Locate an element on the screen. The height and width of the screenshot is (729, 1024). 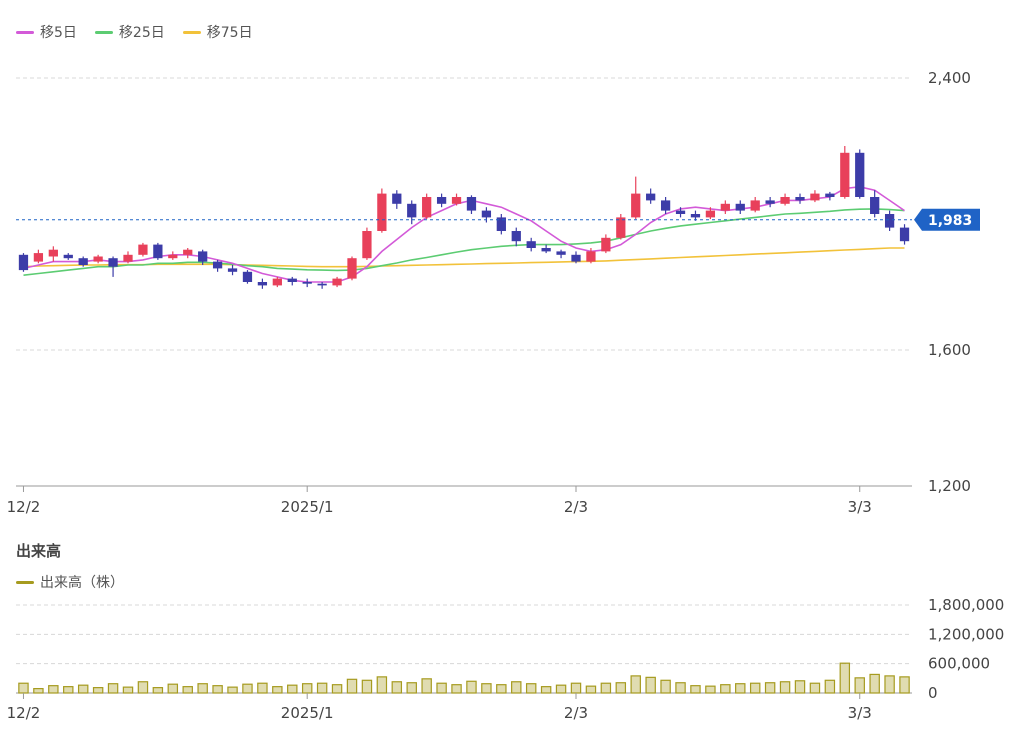
price-x-tick-label: 2025/1 is located at coordinates (307, 507).